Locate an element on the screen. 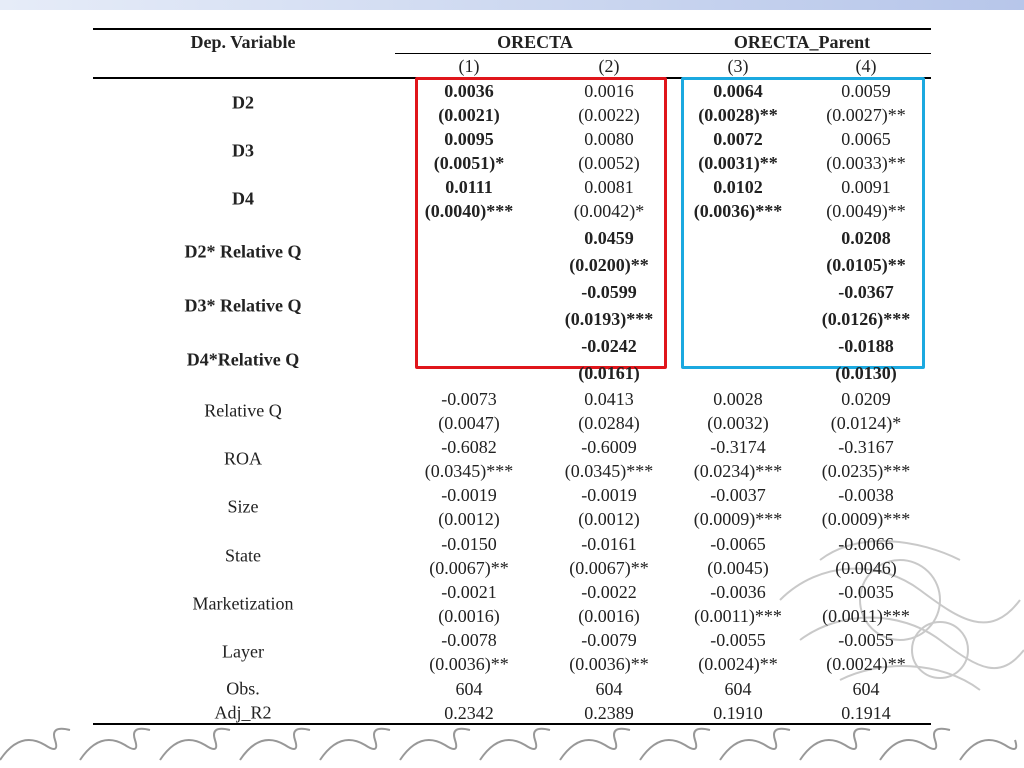  row-label: D2* Relative Q is located at coordinates (243, 251).